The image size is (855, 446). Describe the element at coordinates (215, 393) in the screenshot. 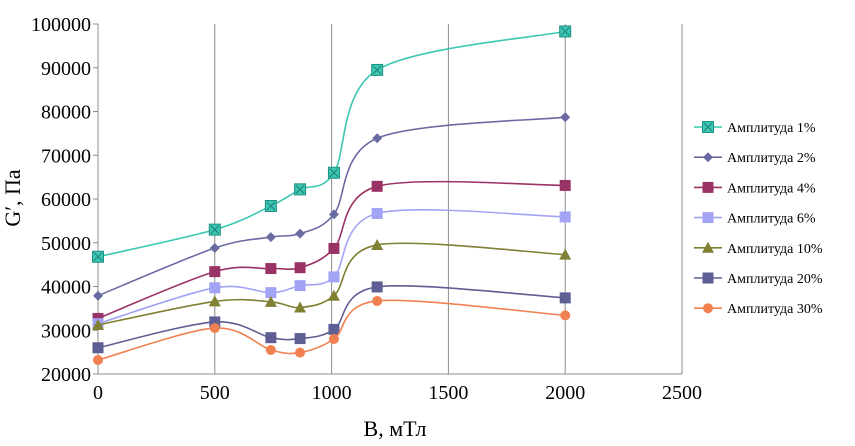

I see `x-tick-label: 500` at that location.